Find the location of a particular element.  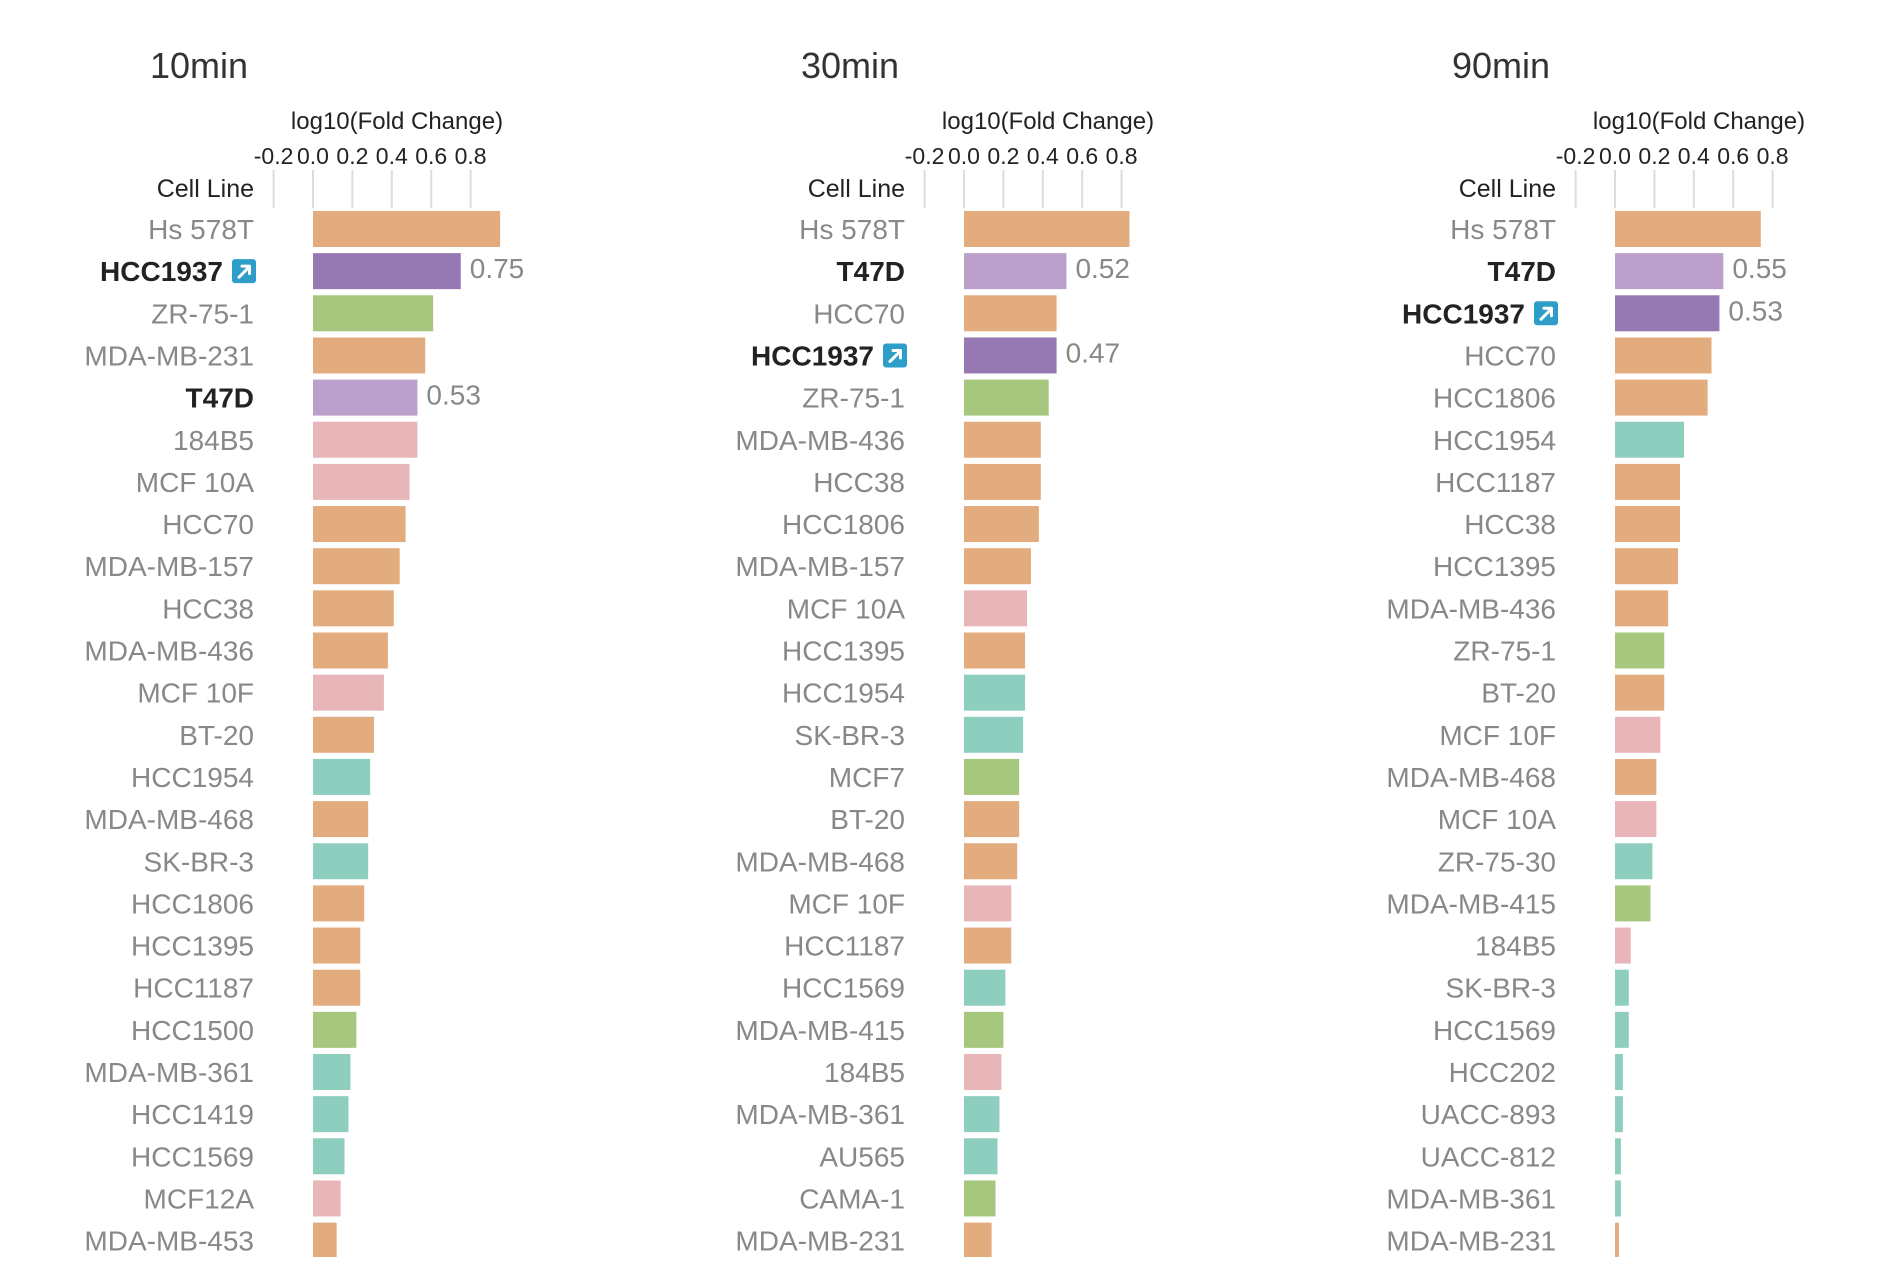

bar-row-zr-75-1: ZR-75-1 is located at coordinates (1559, 650).